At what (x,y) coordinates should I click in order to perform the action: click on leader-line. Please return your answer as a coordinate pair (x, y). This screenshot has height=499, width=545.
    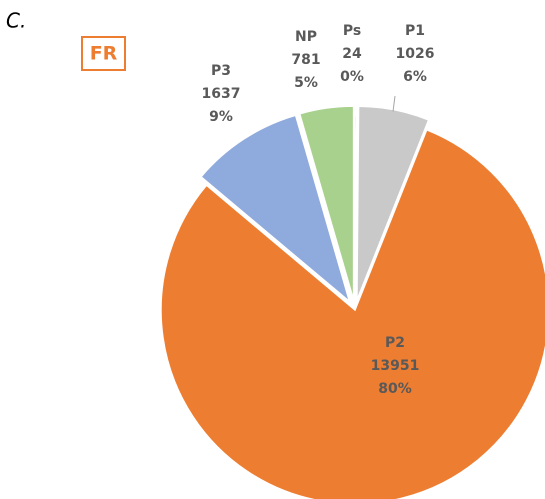
    Looking at the image, I should click on (394, 103).